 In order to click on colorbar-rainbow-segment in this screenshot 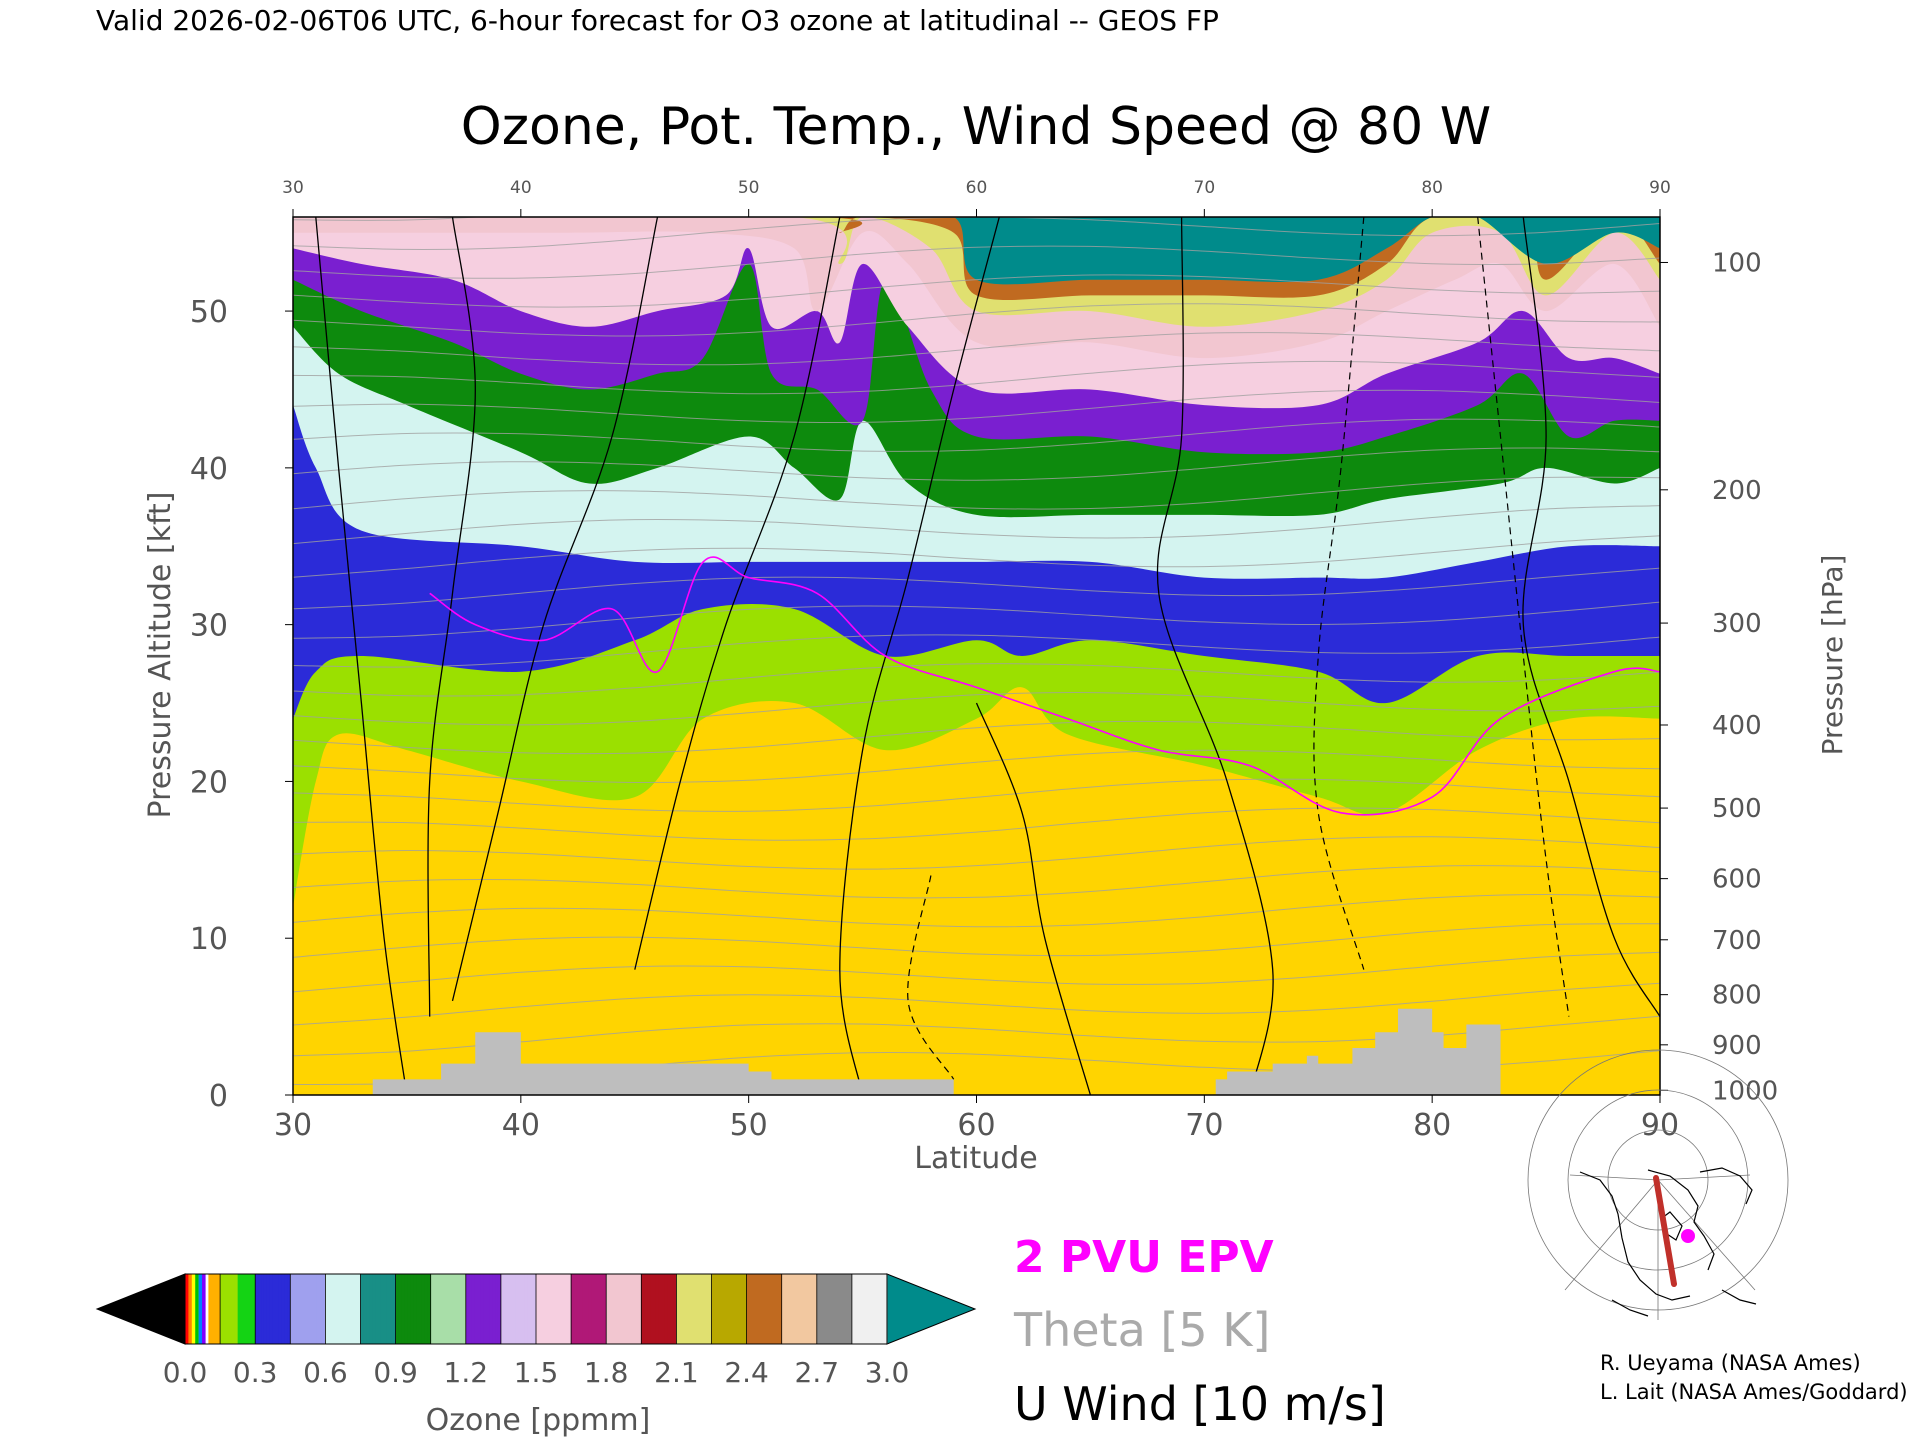, I will do `click(190, 1309)`.